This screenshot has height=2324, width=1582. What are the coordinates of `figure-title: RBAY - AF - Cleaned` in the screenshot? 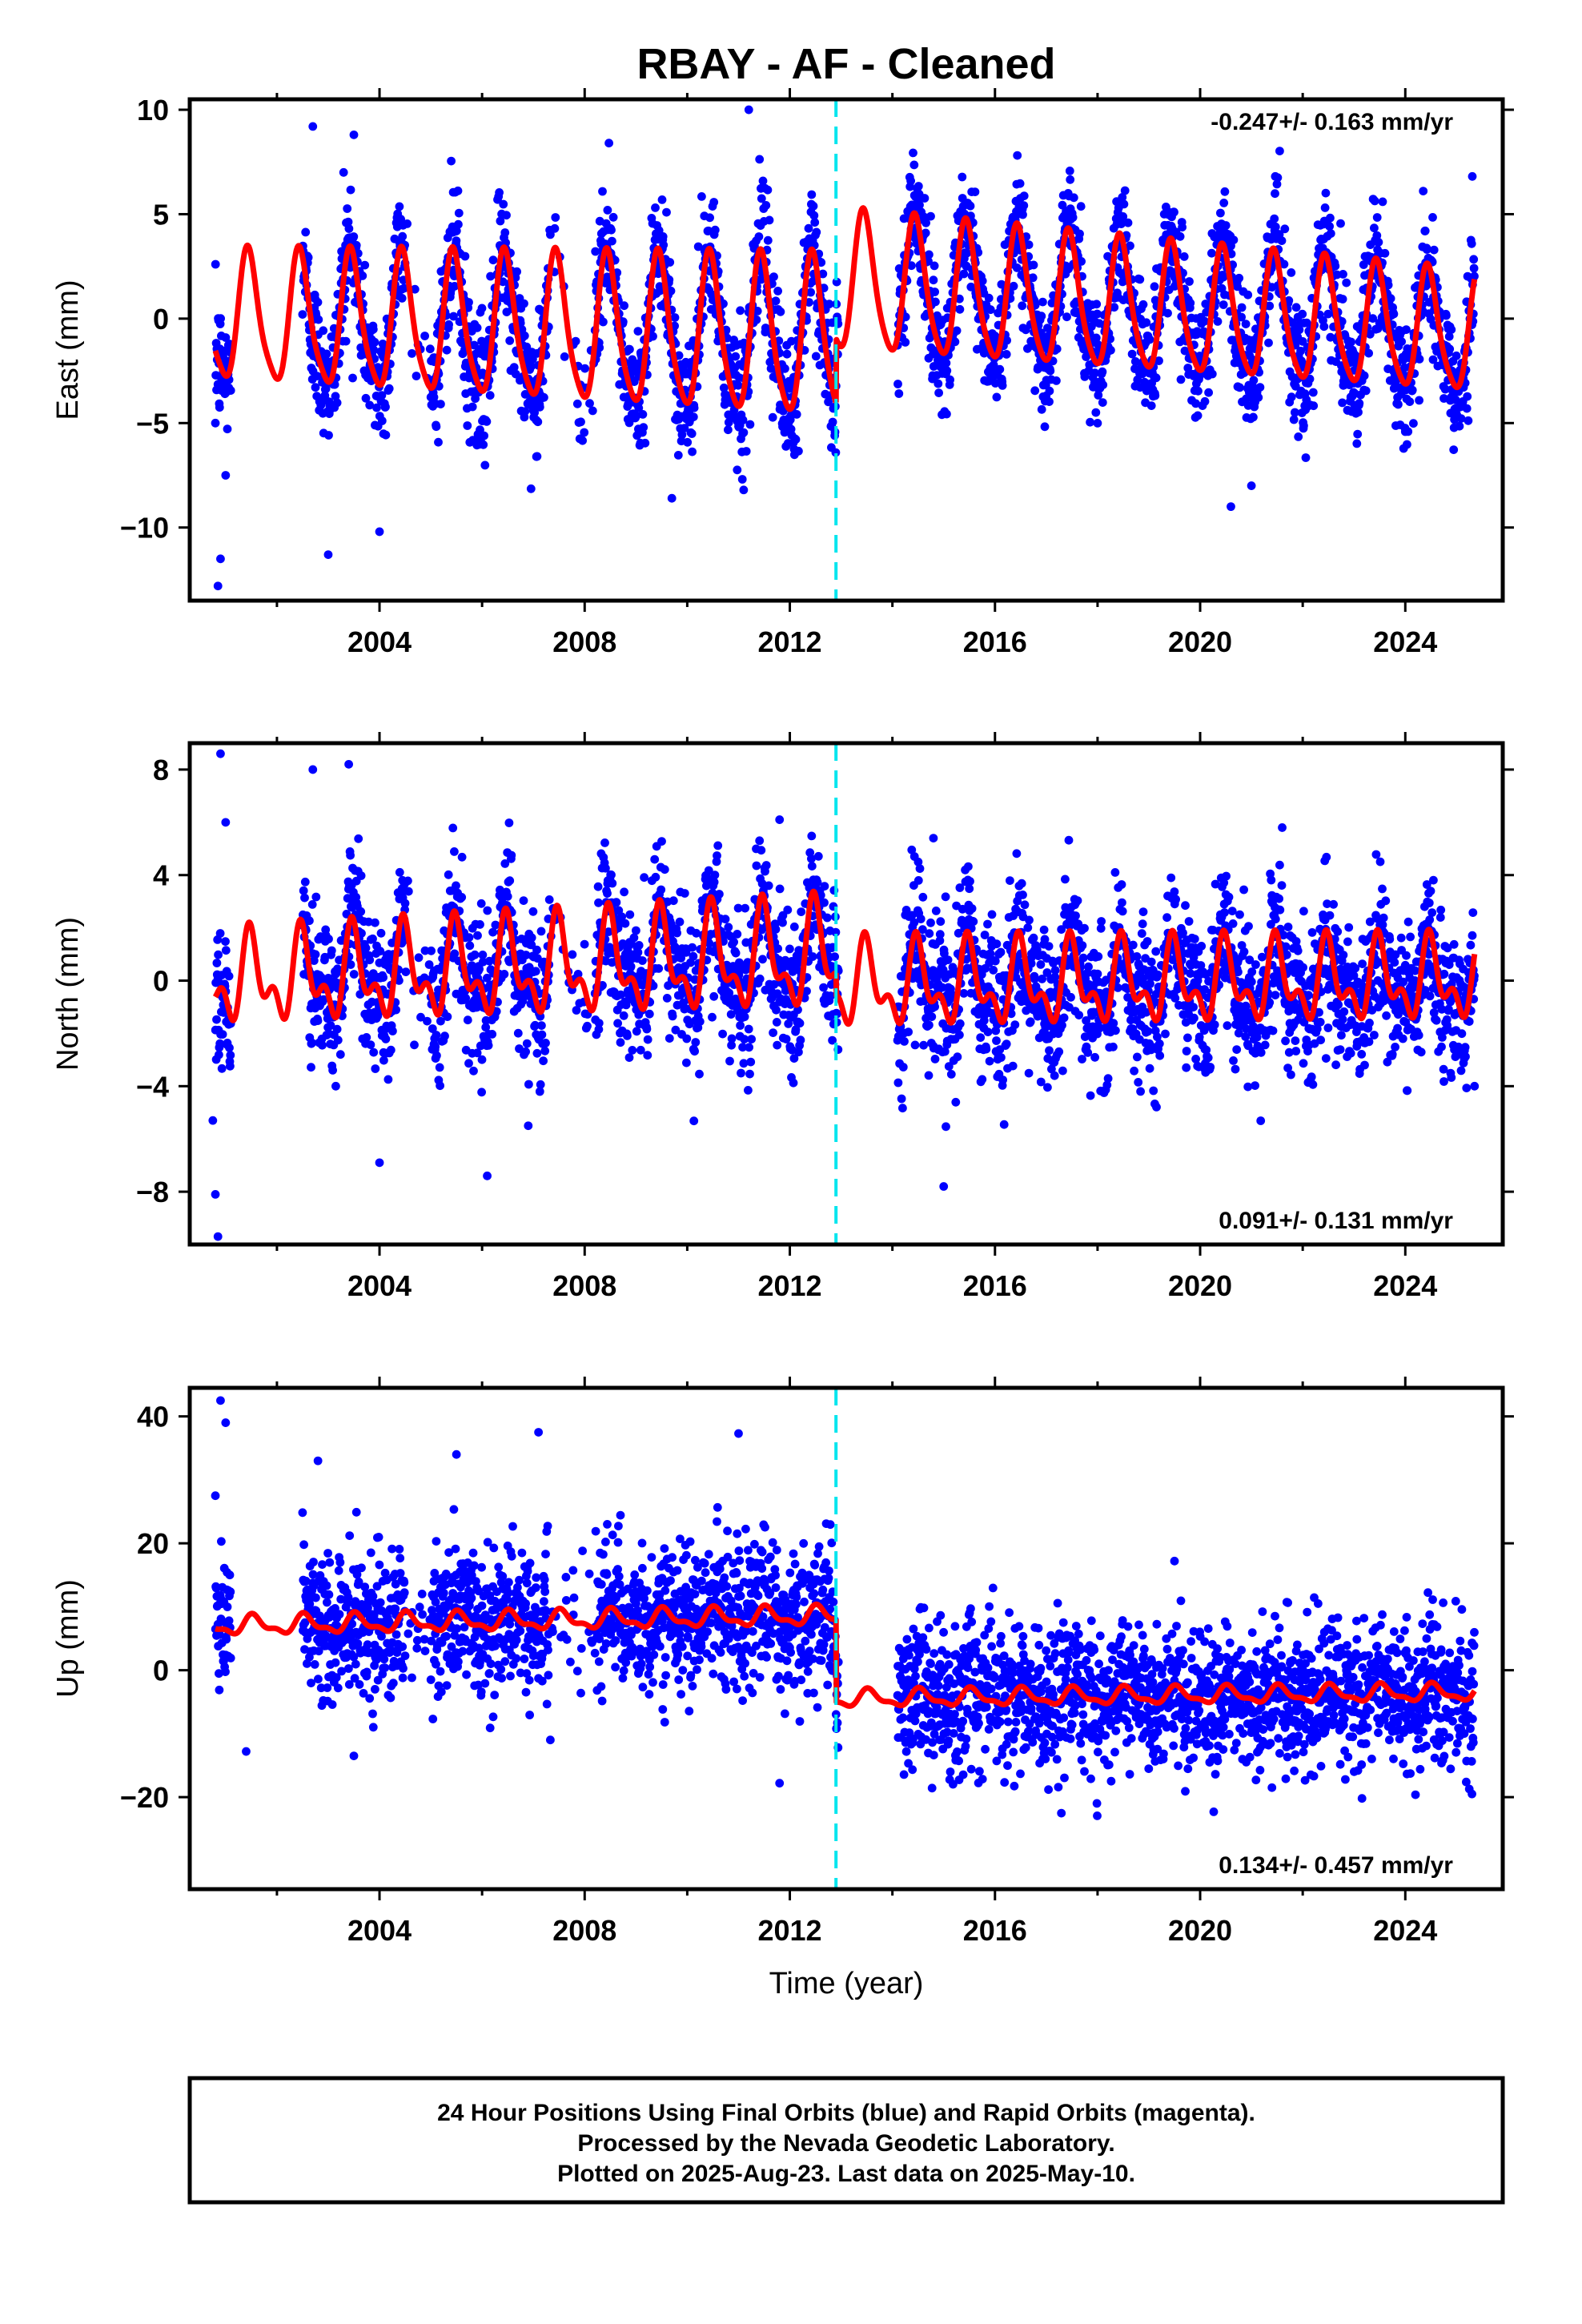 It's located at (846, 64).